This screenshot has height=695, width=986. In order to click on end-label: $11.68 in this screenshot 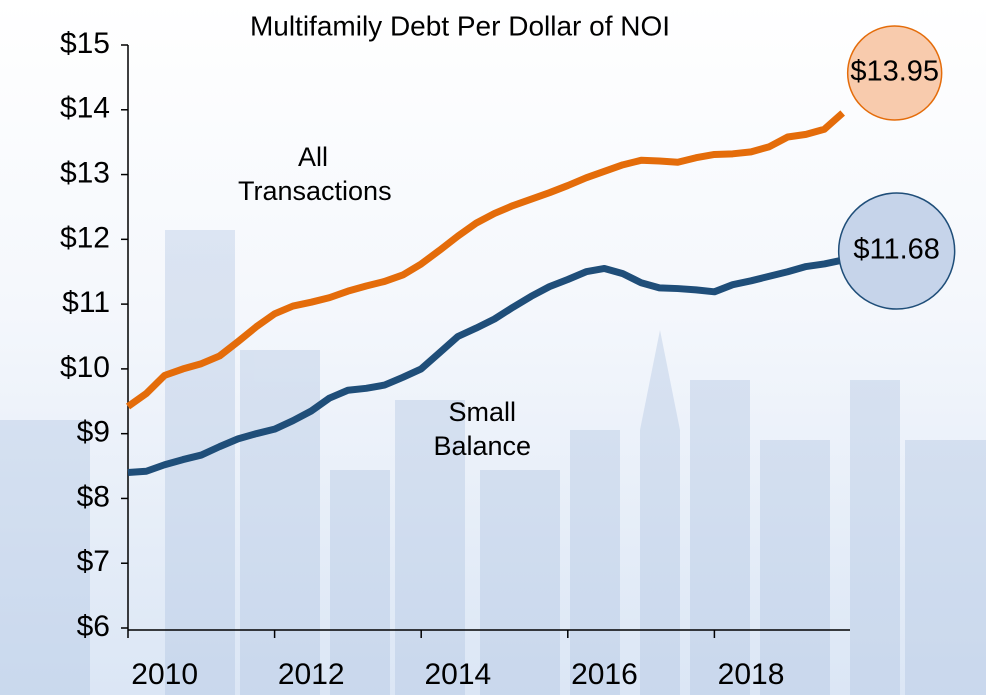, I will do `click(896, 250)`.